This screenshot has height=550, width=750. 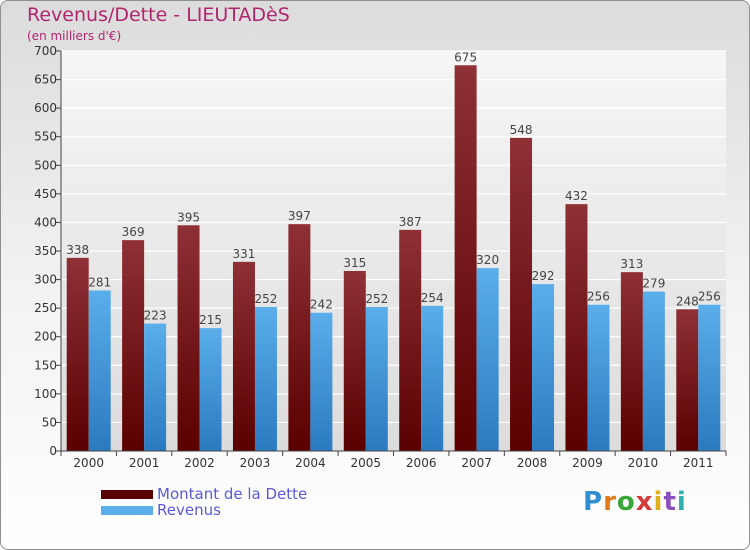 I want to click on legend-swatch-revenus, so click(x=127, y=510).